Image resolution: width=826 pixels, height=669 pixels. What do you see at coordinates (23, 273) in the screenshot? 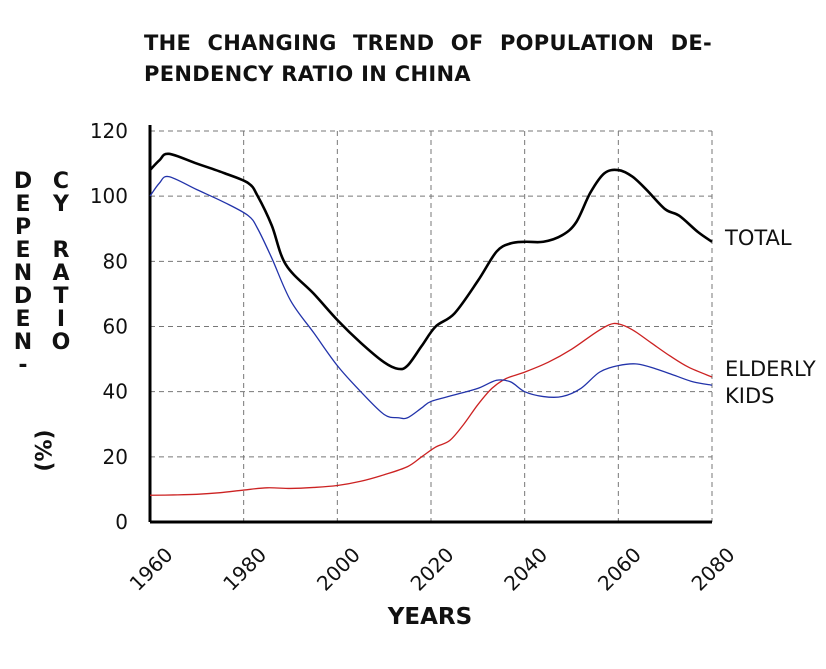
I see `y-axis-label-line-1: D E P E N D E N -` at bounding box center [23, 273].